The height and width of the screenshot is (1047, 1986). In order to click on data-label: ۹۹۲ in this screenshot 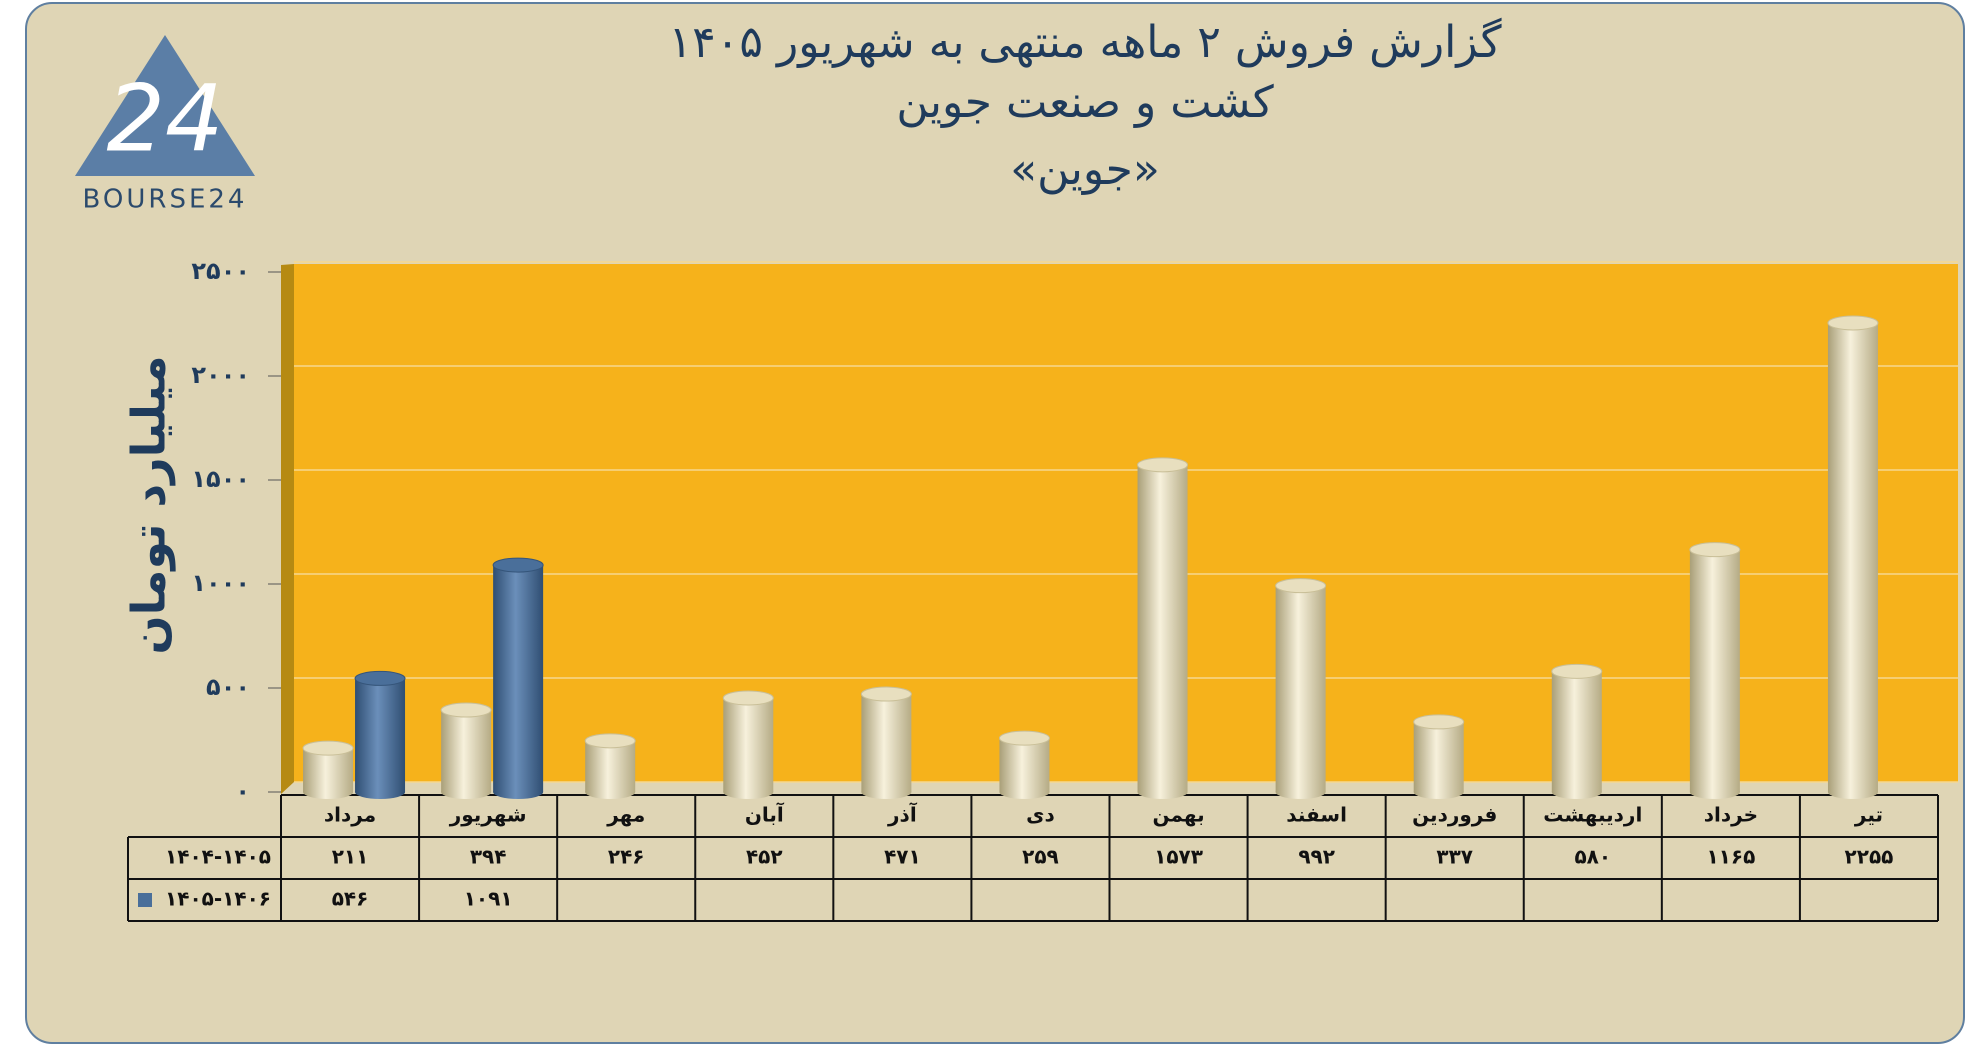, I will do `click(1316, 857)`.